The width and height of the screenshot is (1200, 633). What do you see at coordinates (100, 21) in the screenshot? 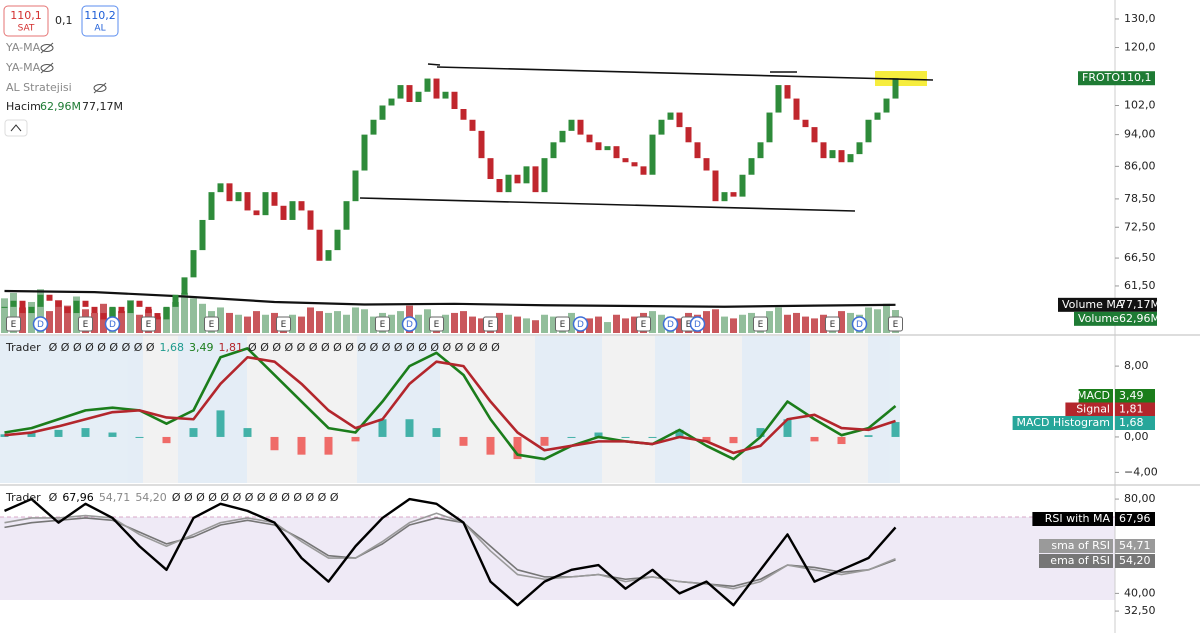
I see `buy-button` at bounding box center [100, 21].